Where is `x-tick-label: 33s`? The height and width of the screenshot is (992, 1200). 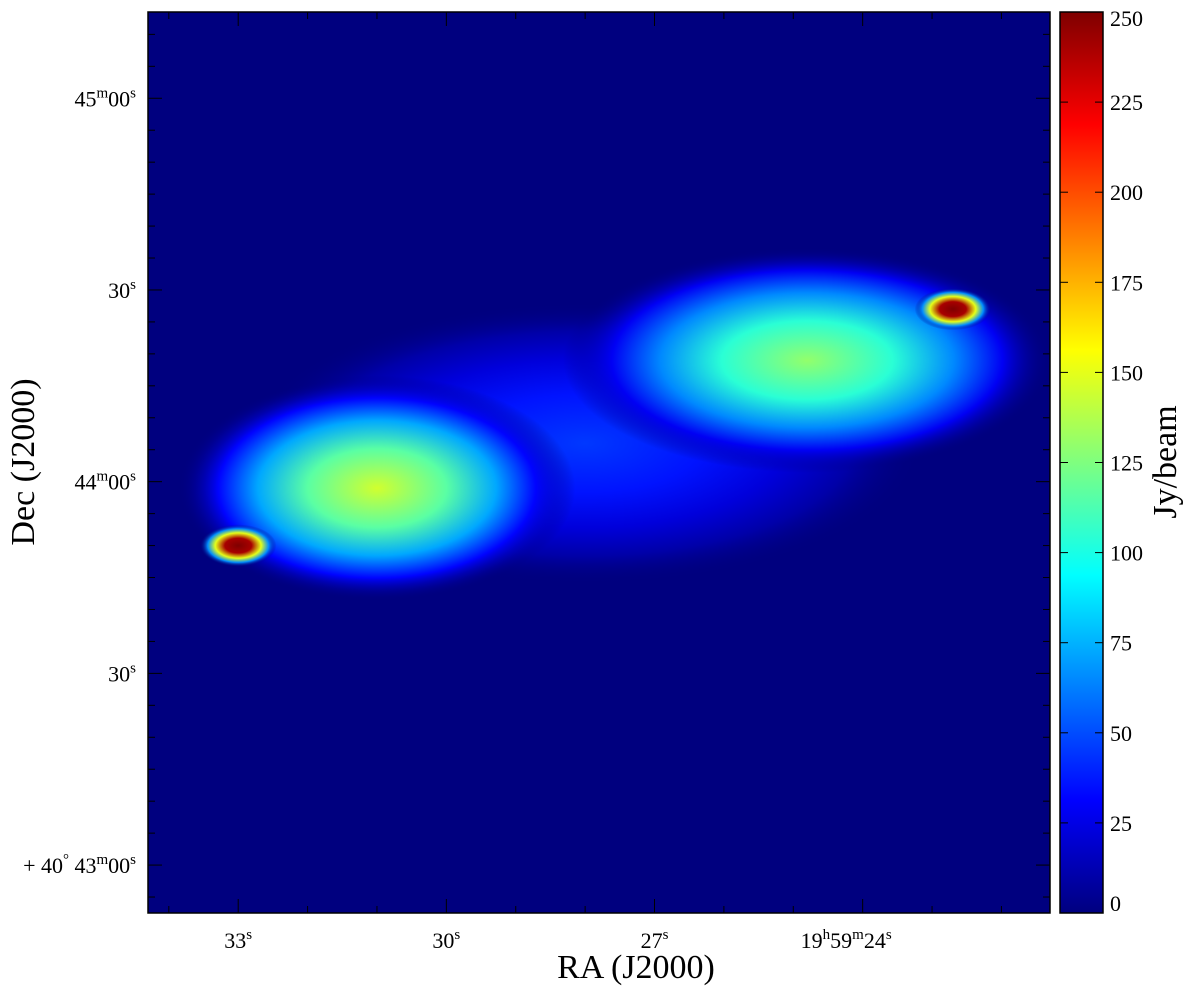
x-tick-label: 33s is located at coordinates (238, 940).